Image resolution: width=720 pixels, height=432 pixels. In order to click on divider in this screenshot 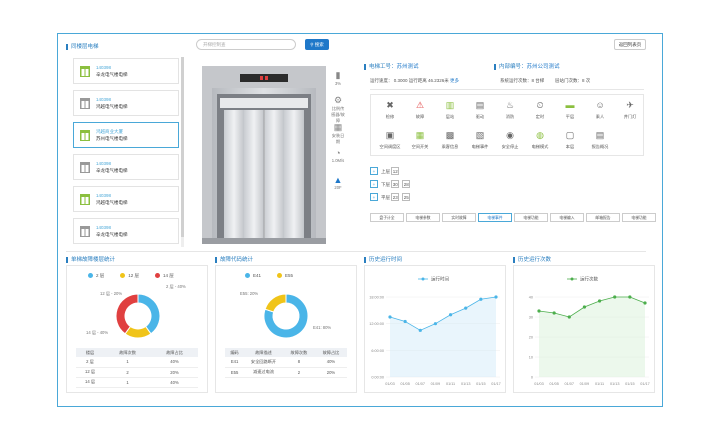, I will do `click(507, 89)`.